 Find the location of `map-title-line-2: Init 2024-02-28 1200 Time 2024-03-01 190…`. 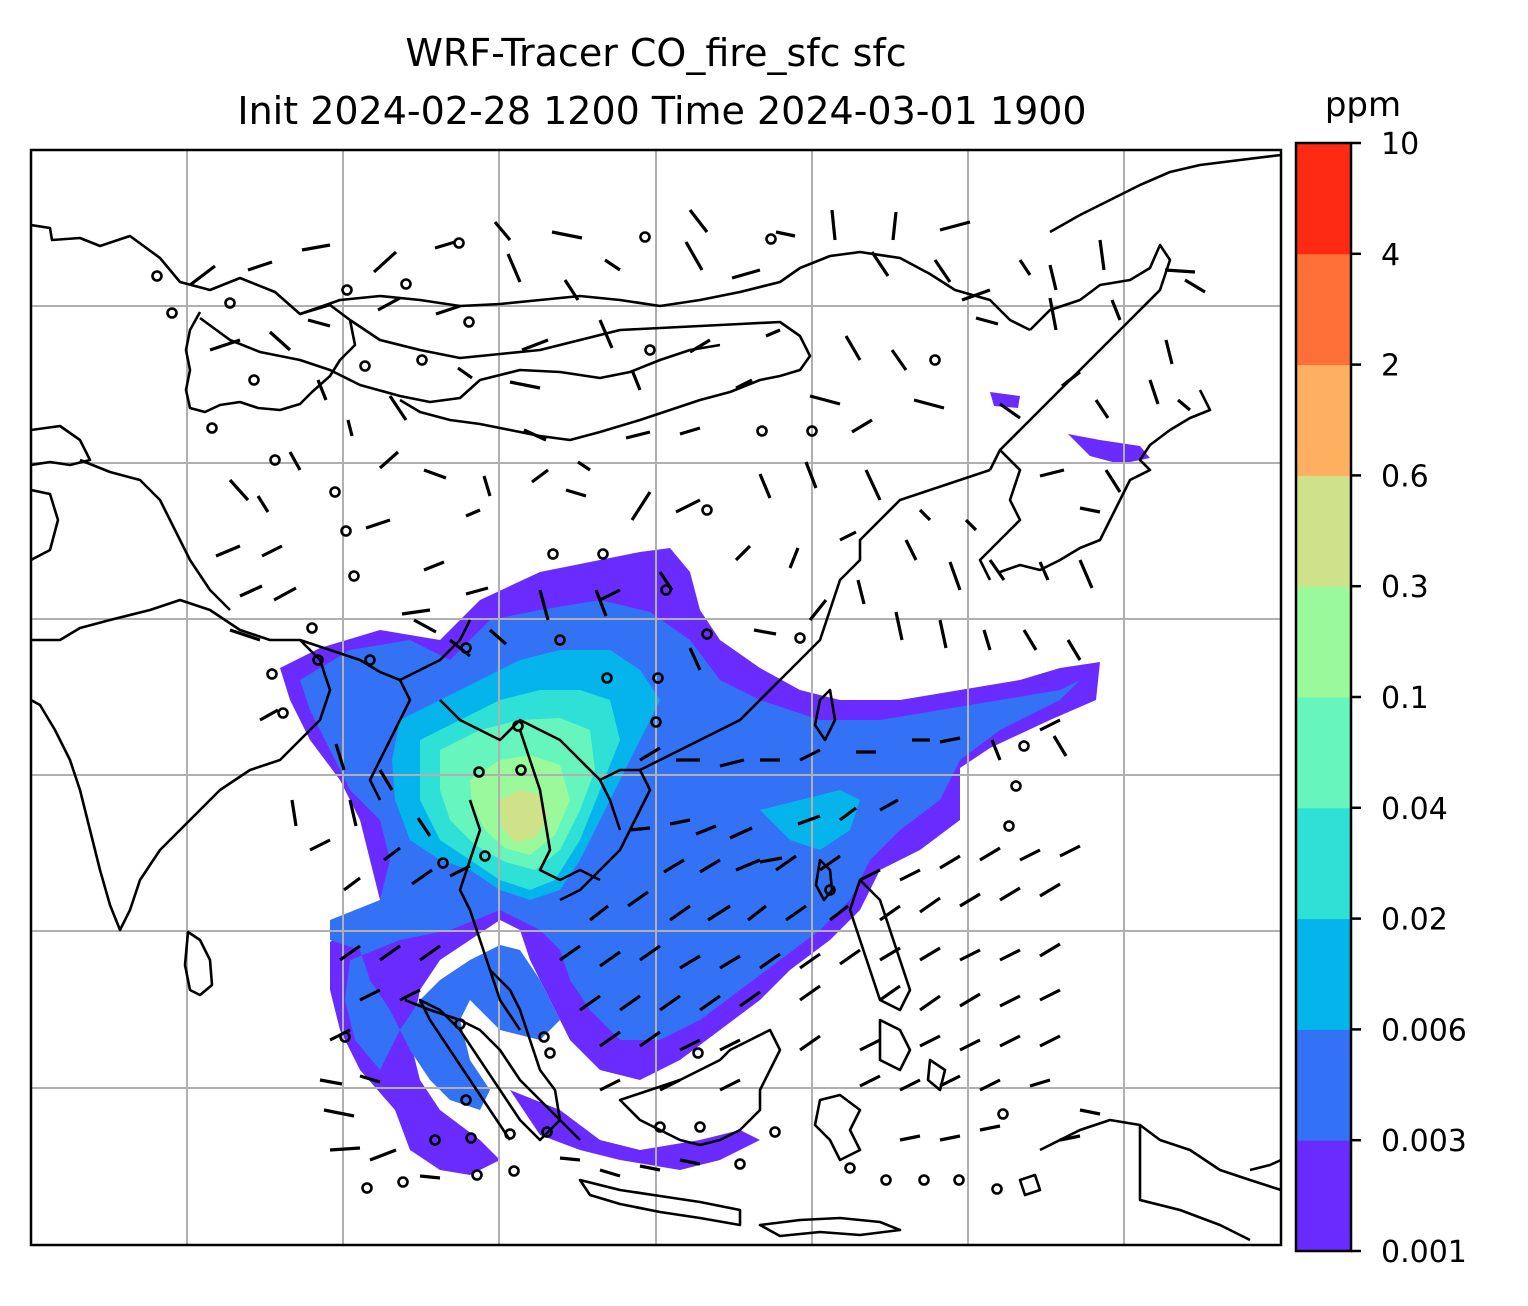

map-title-line-2: Init 2024-02-28 1200 Time 2024-03-01 190… is located at coordinates (661, 111).